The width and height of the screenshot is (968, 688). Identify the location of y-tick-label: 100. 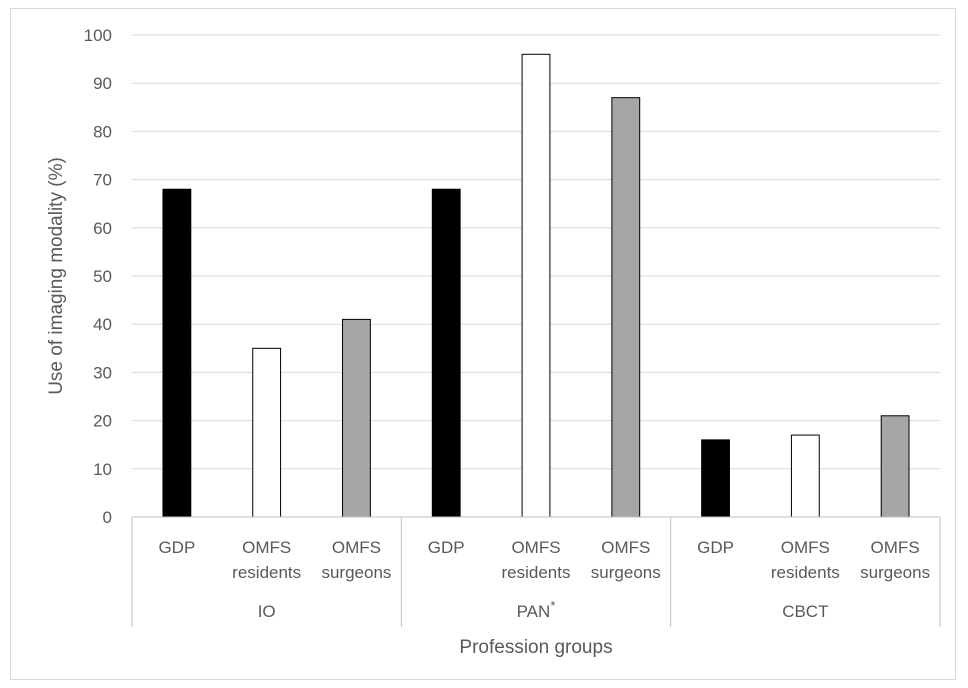
(98, 35).